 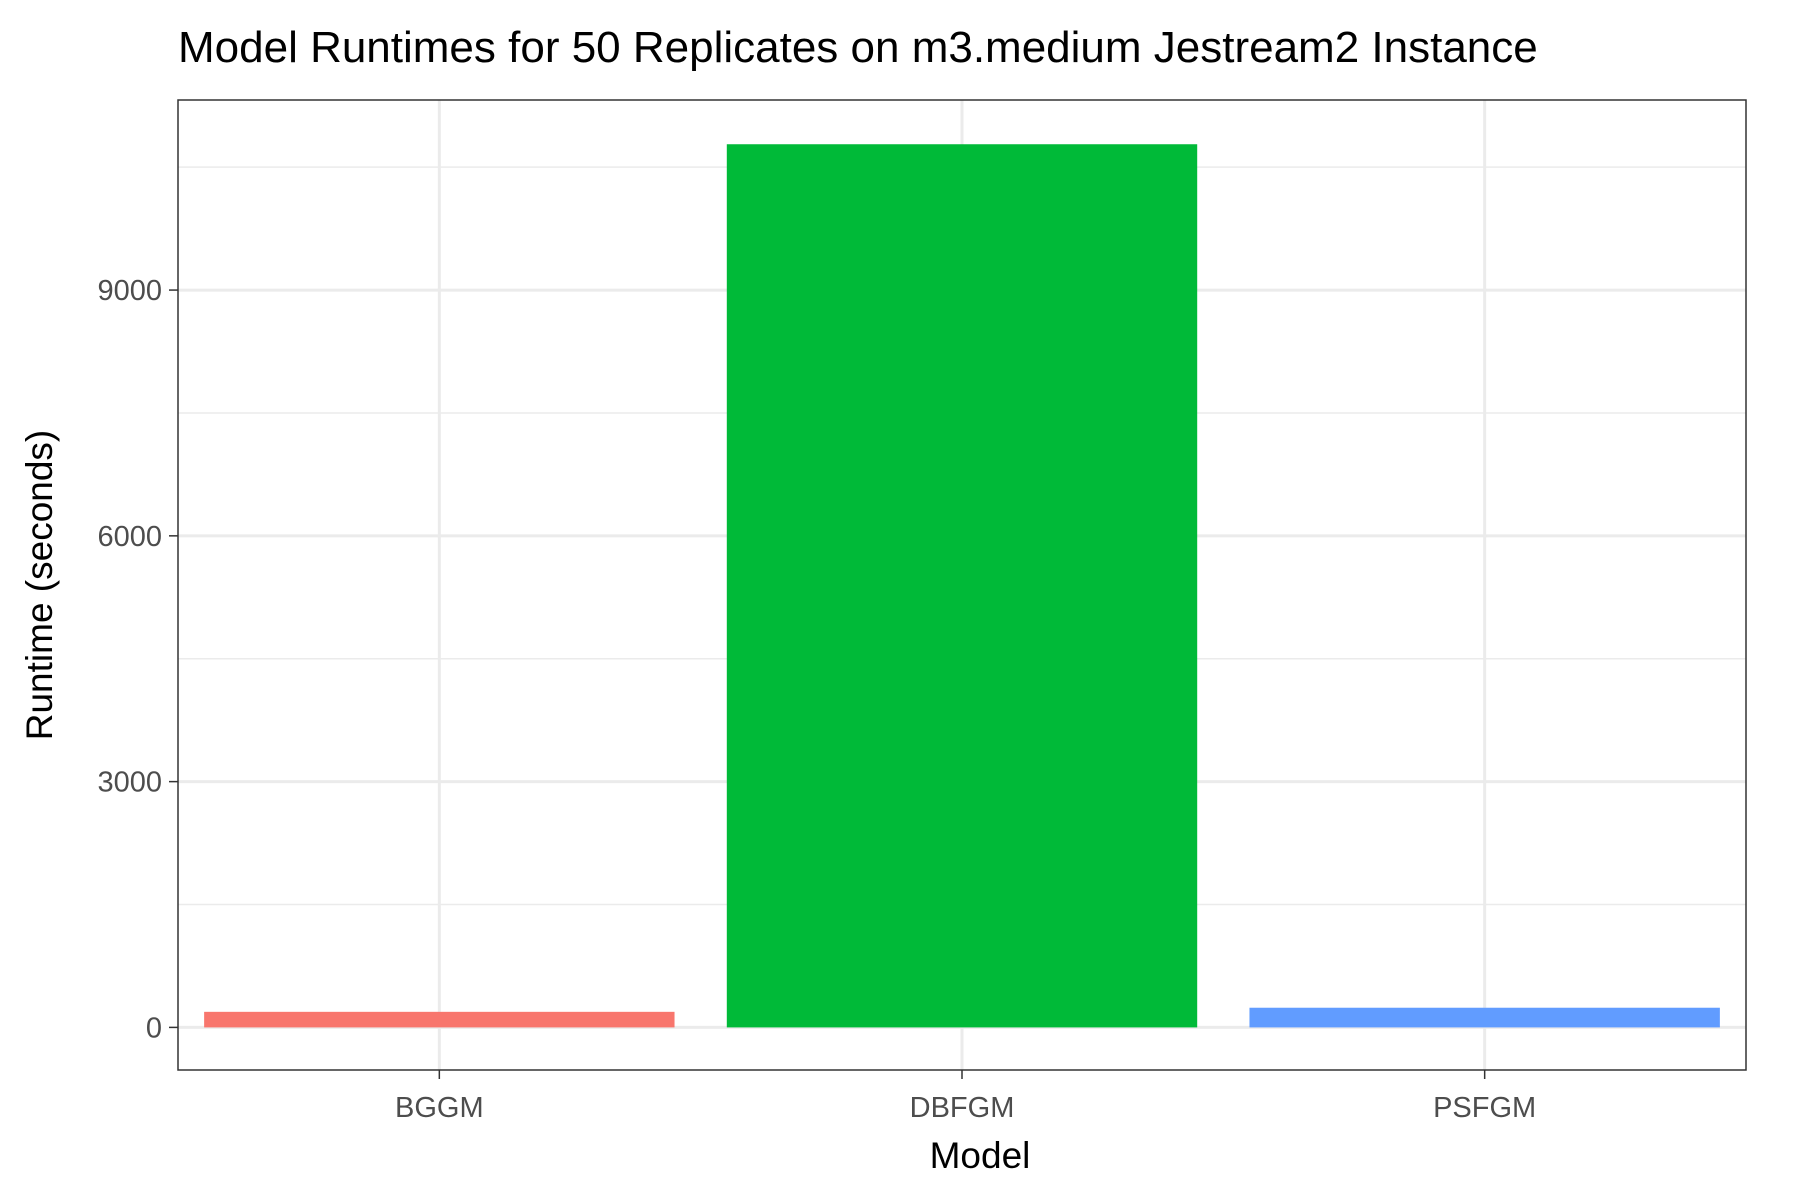 What do you see at coordinates (1484, 1017) in the screenshot?
I see `bar-psfgm` at bounding box center [1484, 1017].